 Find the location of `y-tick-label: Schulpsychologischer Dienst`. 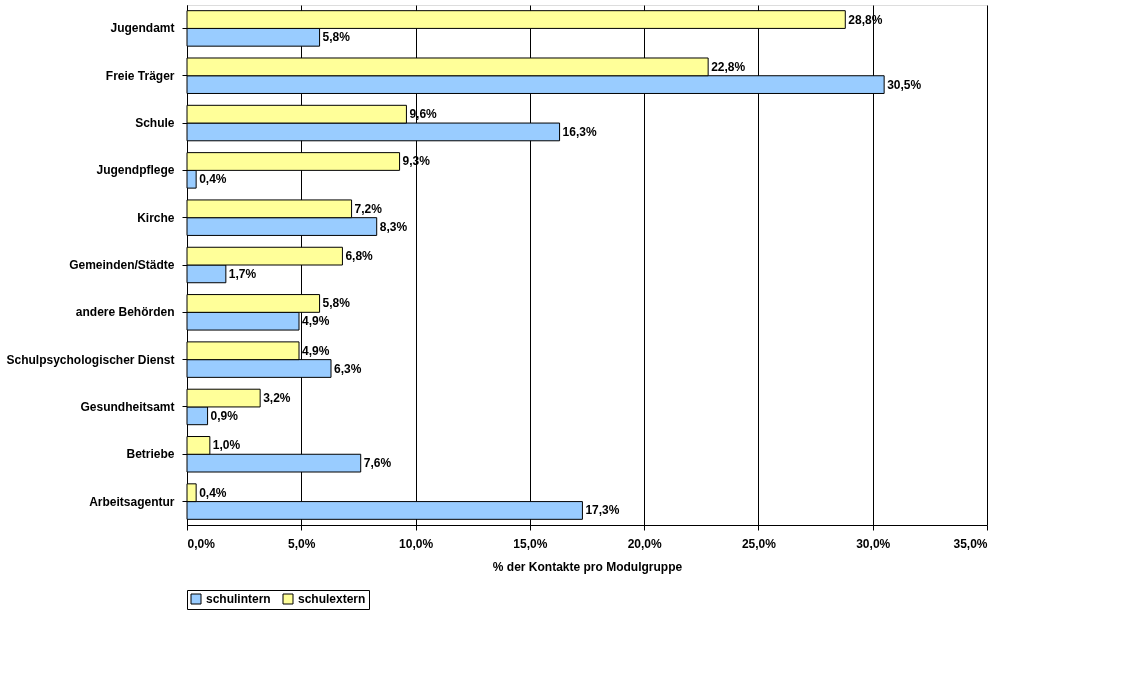

y-tick-label: Schulpsychologischer Dienst is located at coordinates (90, 359).